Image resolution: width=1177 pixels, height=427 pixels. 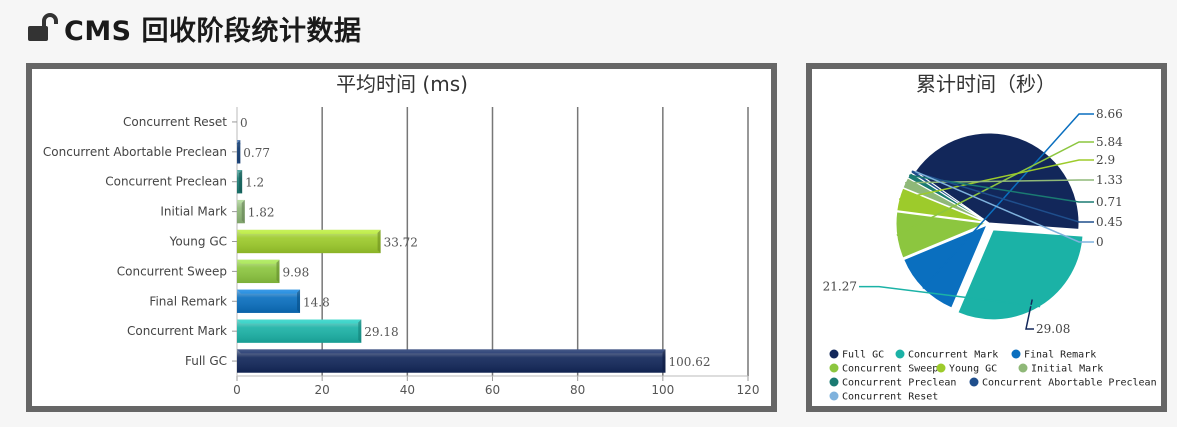 I want to click on legend-label-initial-mark: Initial Mark, so click(x=1067, y=369).